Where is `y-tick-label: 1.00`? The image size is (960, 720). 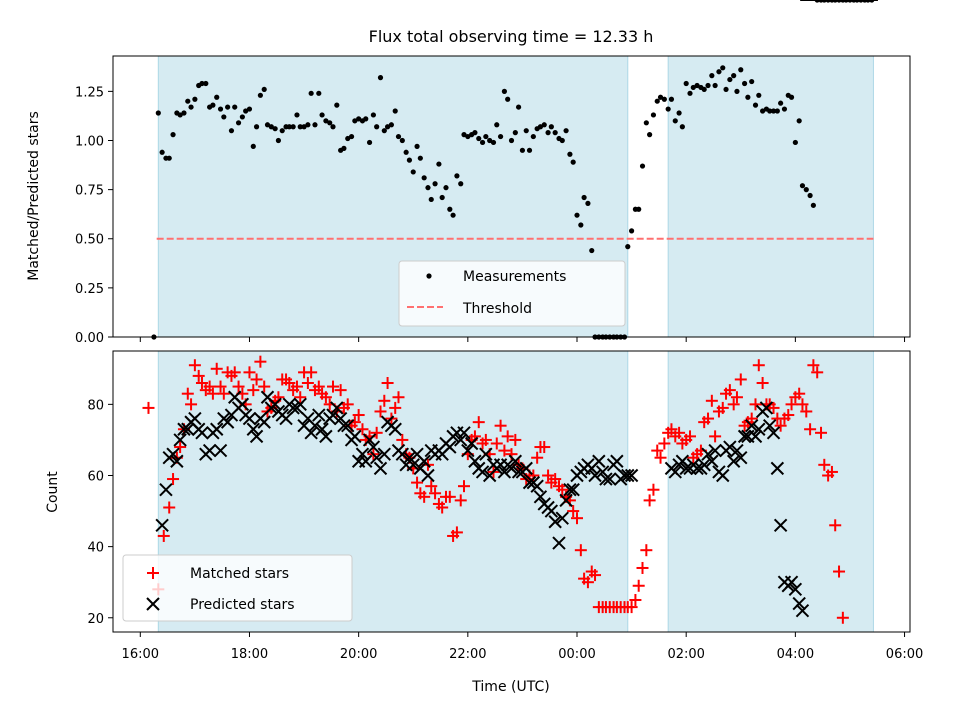
y-tick-label: 1.00 is located at coordinates (89, 141).